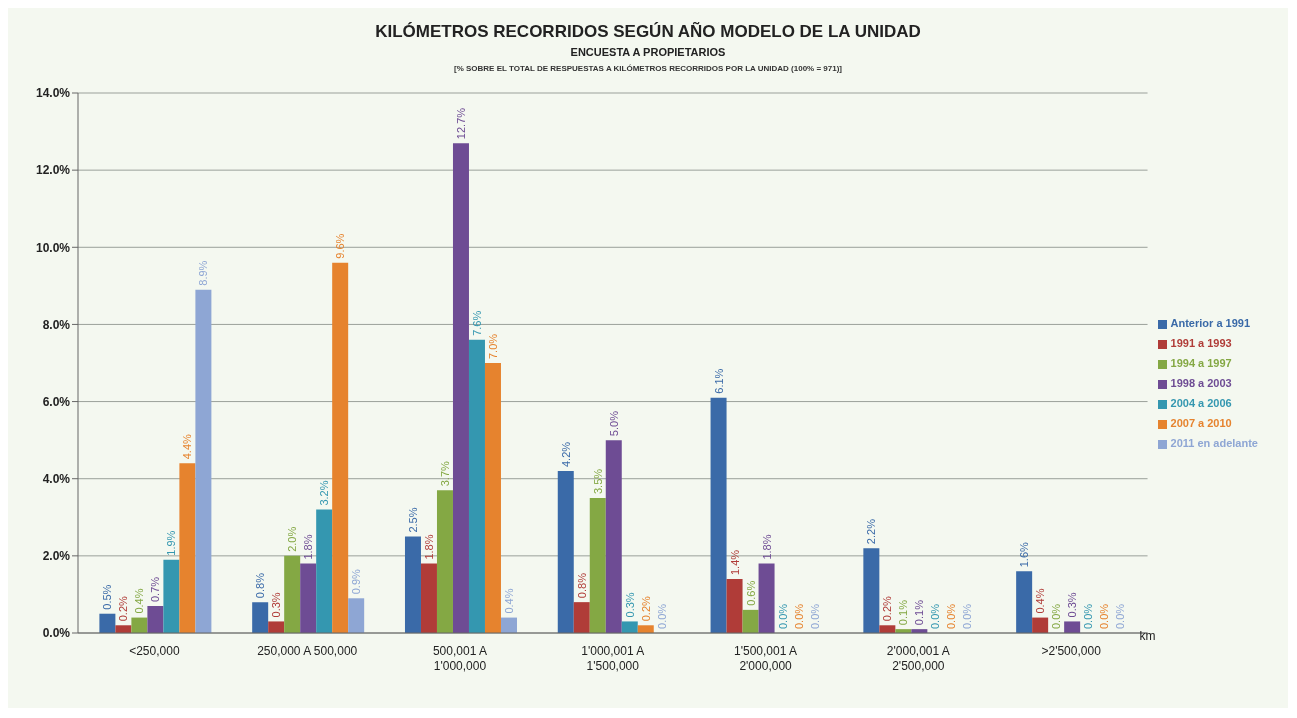  I want to click on legend-label: 1994 a 1997, so click(1201, 363).